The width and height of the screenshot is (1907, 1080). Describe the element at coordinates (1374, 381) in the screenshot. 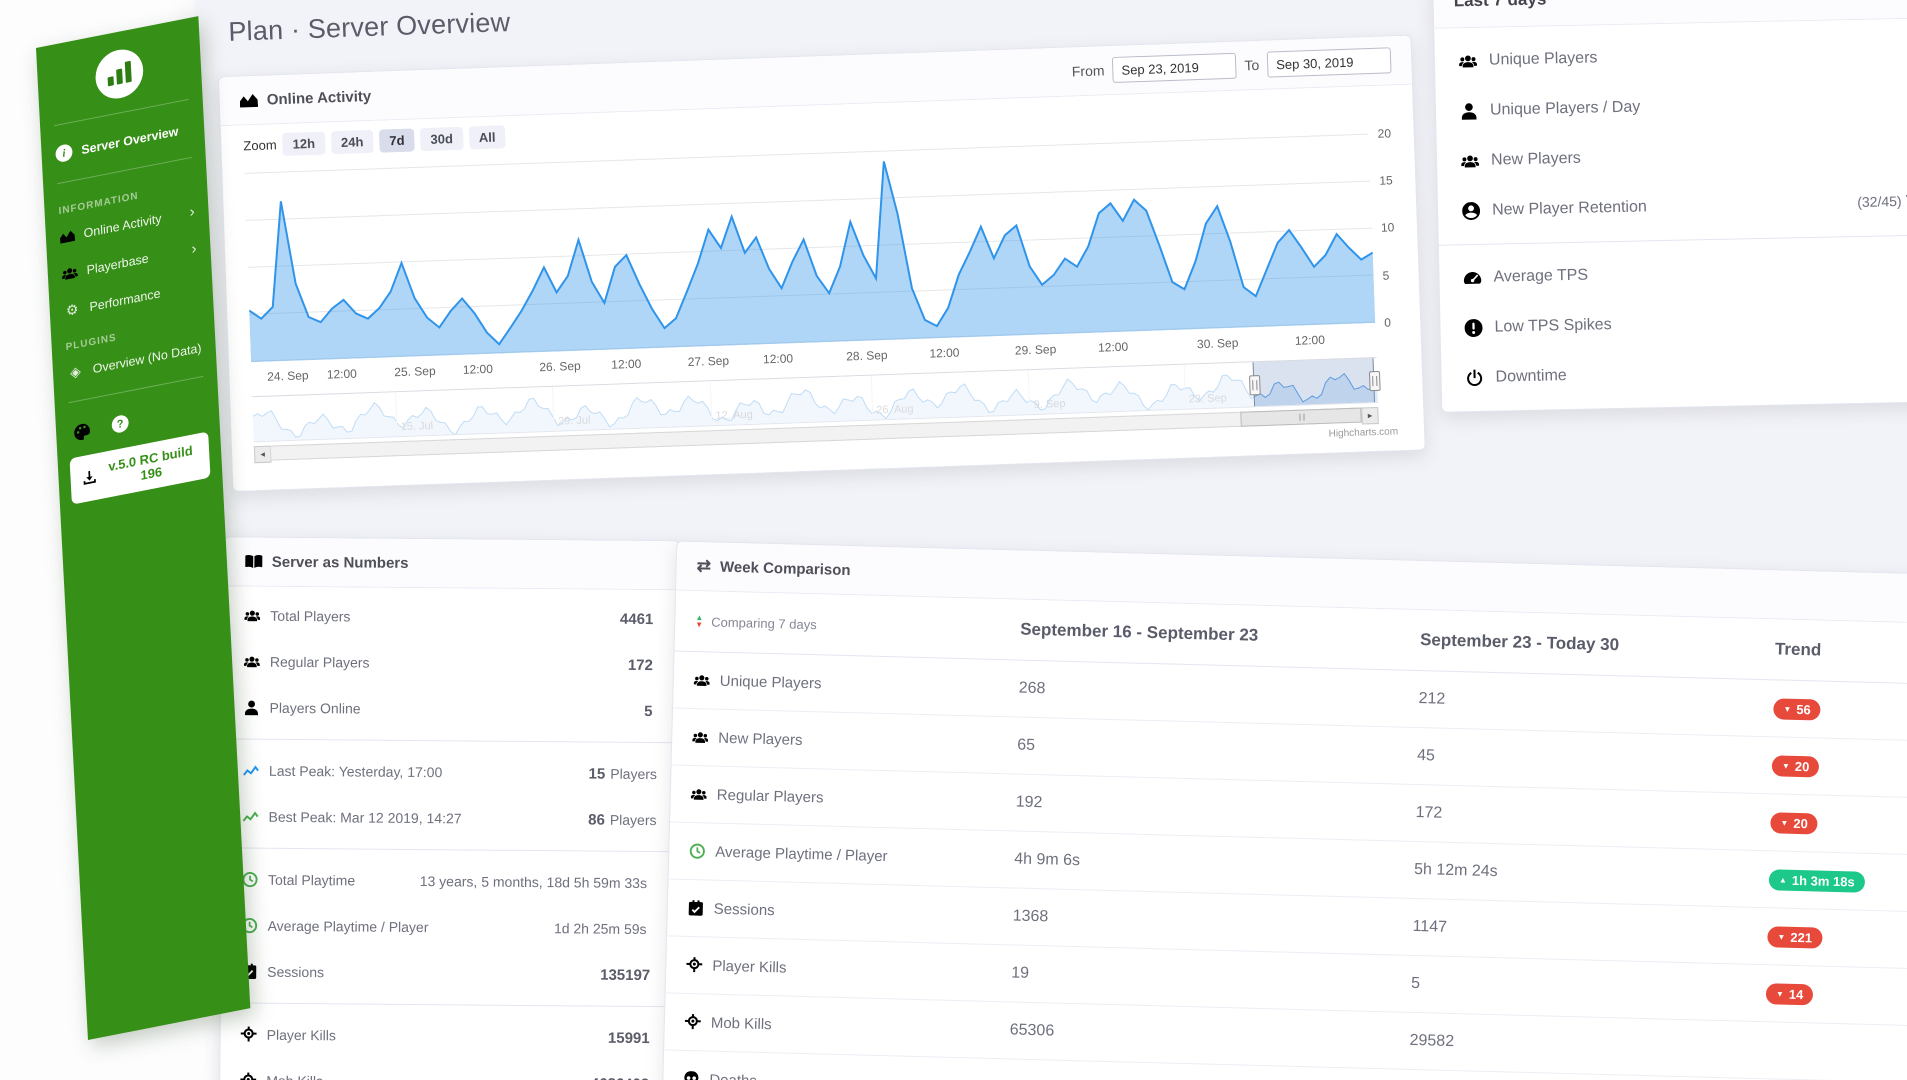

I see `navigator-right-handle` at that location.